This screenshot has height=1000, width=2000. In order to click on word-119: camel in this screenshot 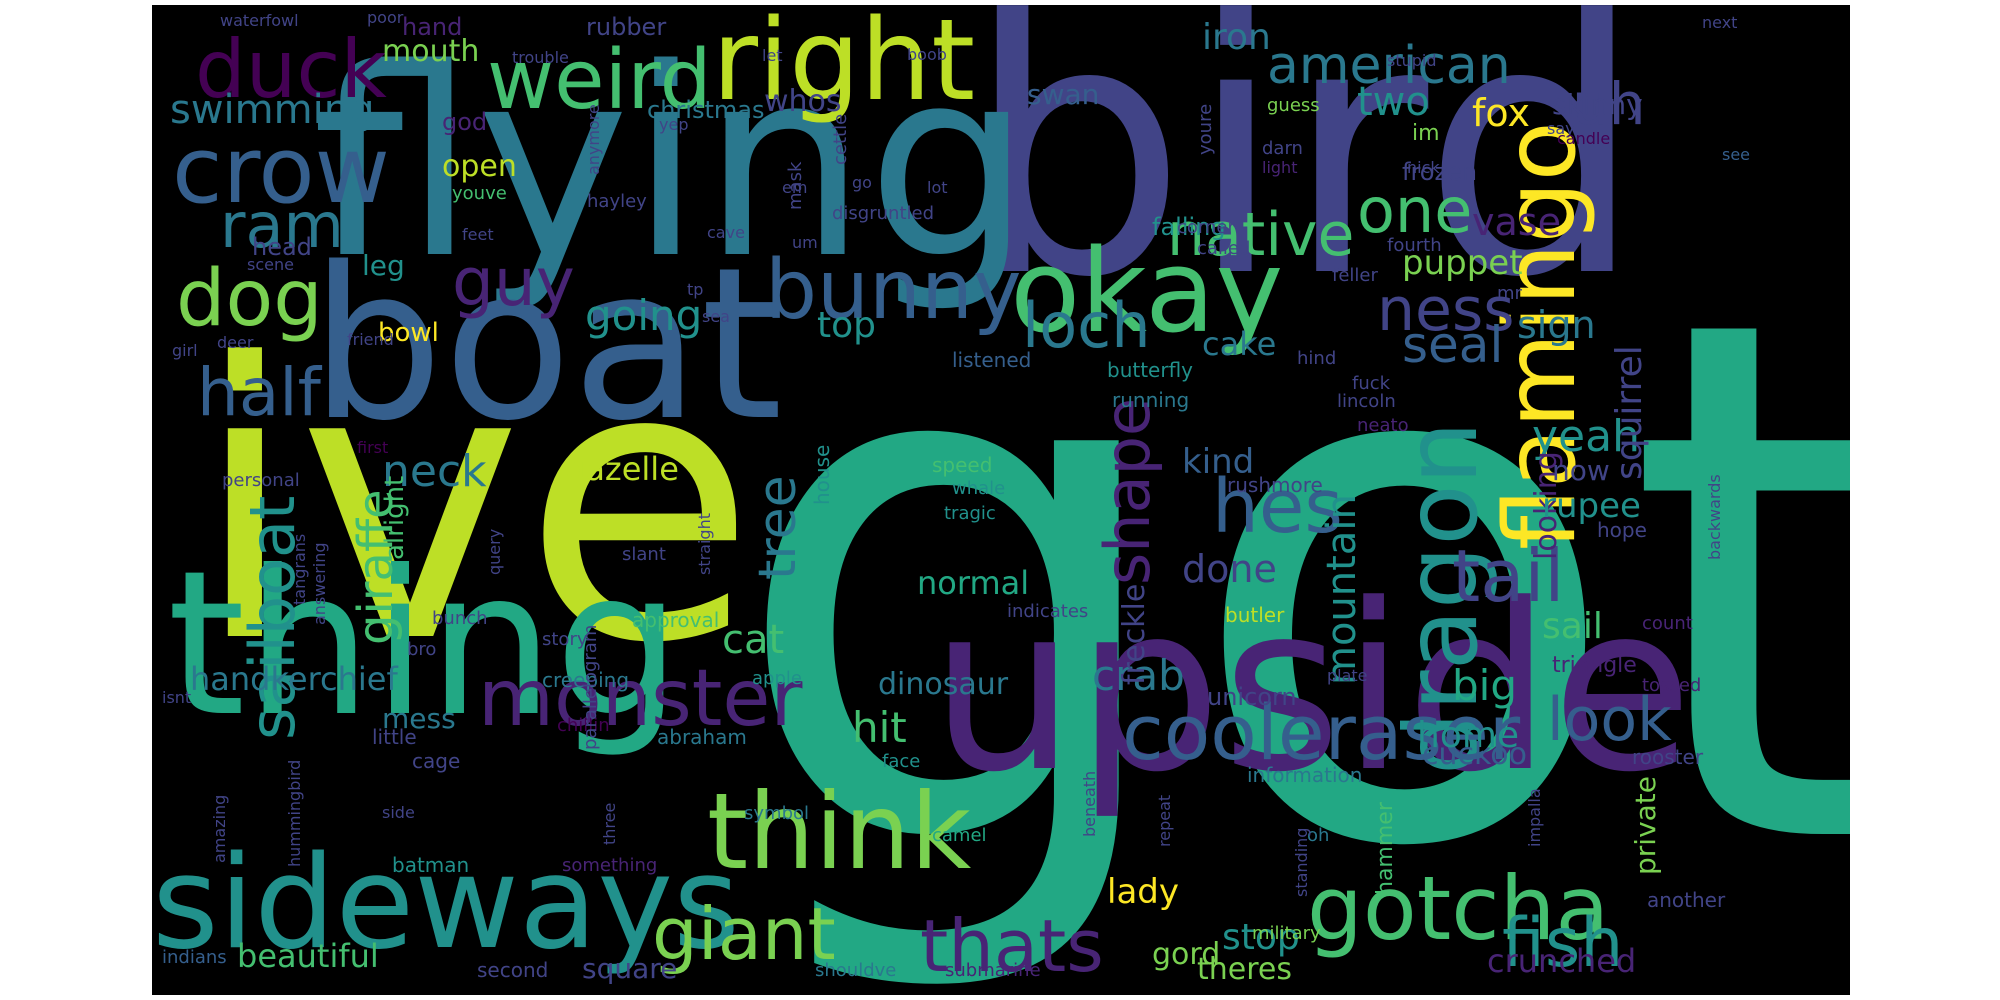, I will do `click(959, 835)`.